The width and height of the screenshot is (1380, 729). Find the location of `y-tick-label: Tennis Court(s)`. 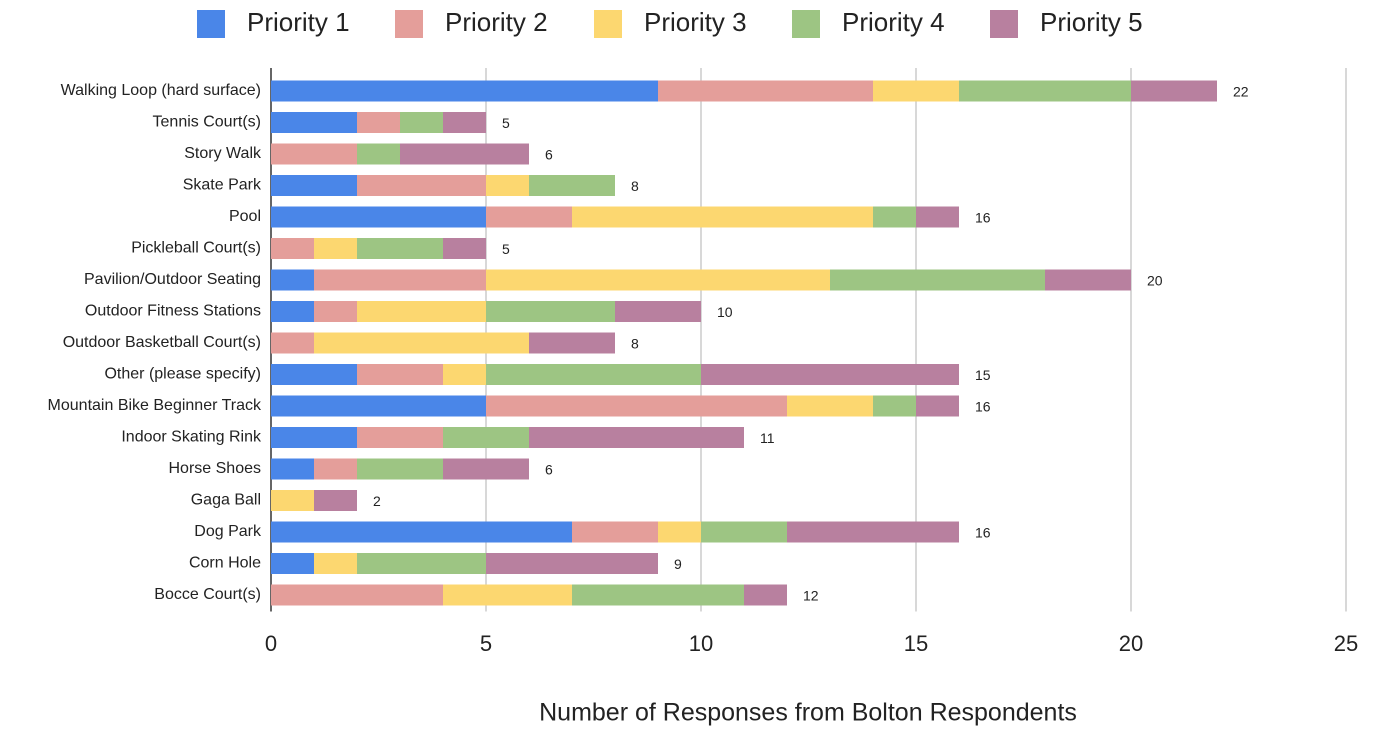

y-tick-label: Tennis Court(s) is located at coordinates (207, 122).